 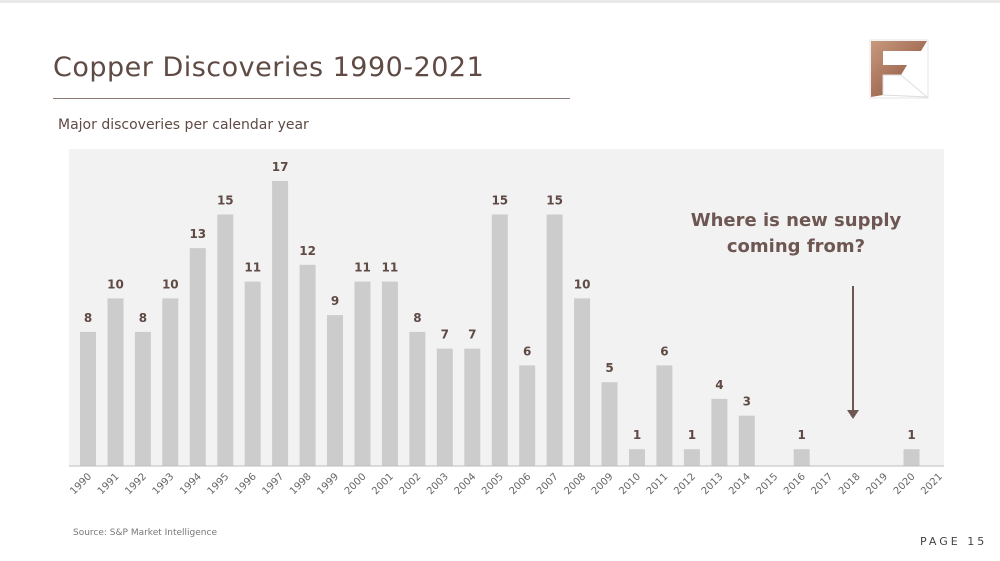 I want to click on value-label-2012: 1, so click(x=692, y=435).